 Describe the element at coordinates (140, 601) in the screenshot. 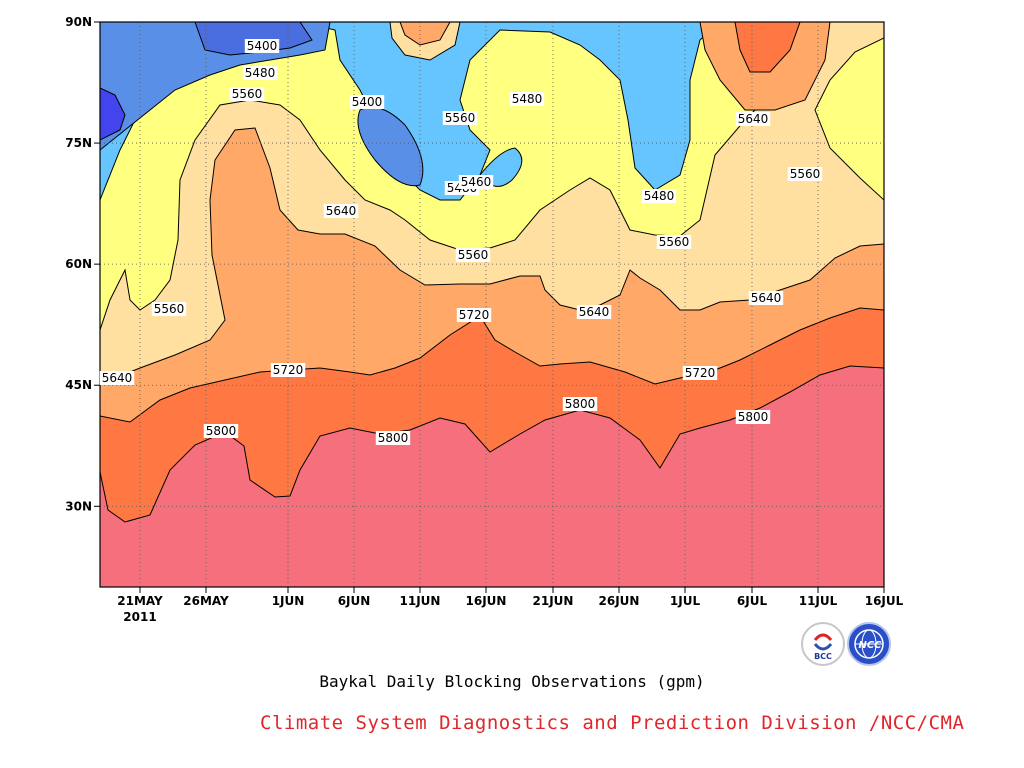

I see `x-tick-label: 21MAY` at that location.